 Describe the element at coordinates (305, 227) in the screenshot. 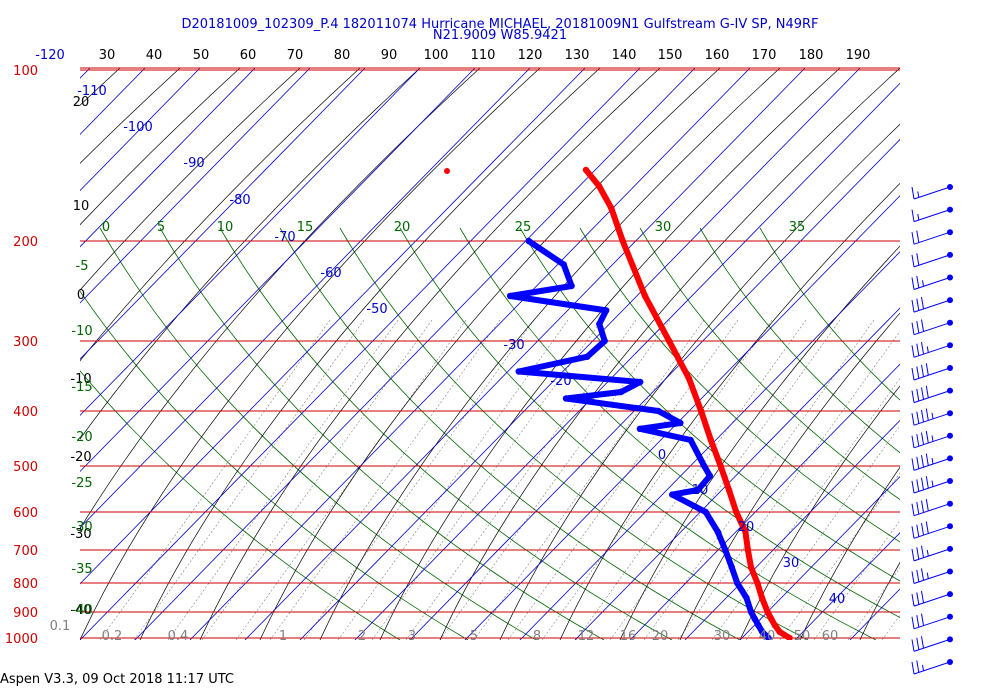

I see `moist-adiabat-label: 15` at that location.